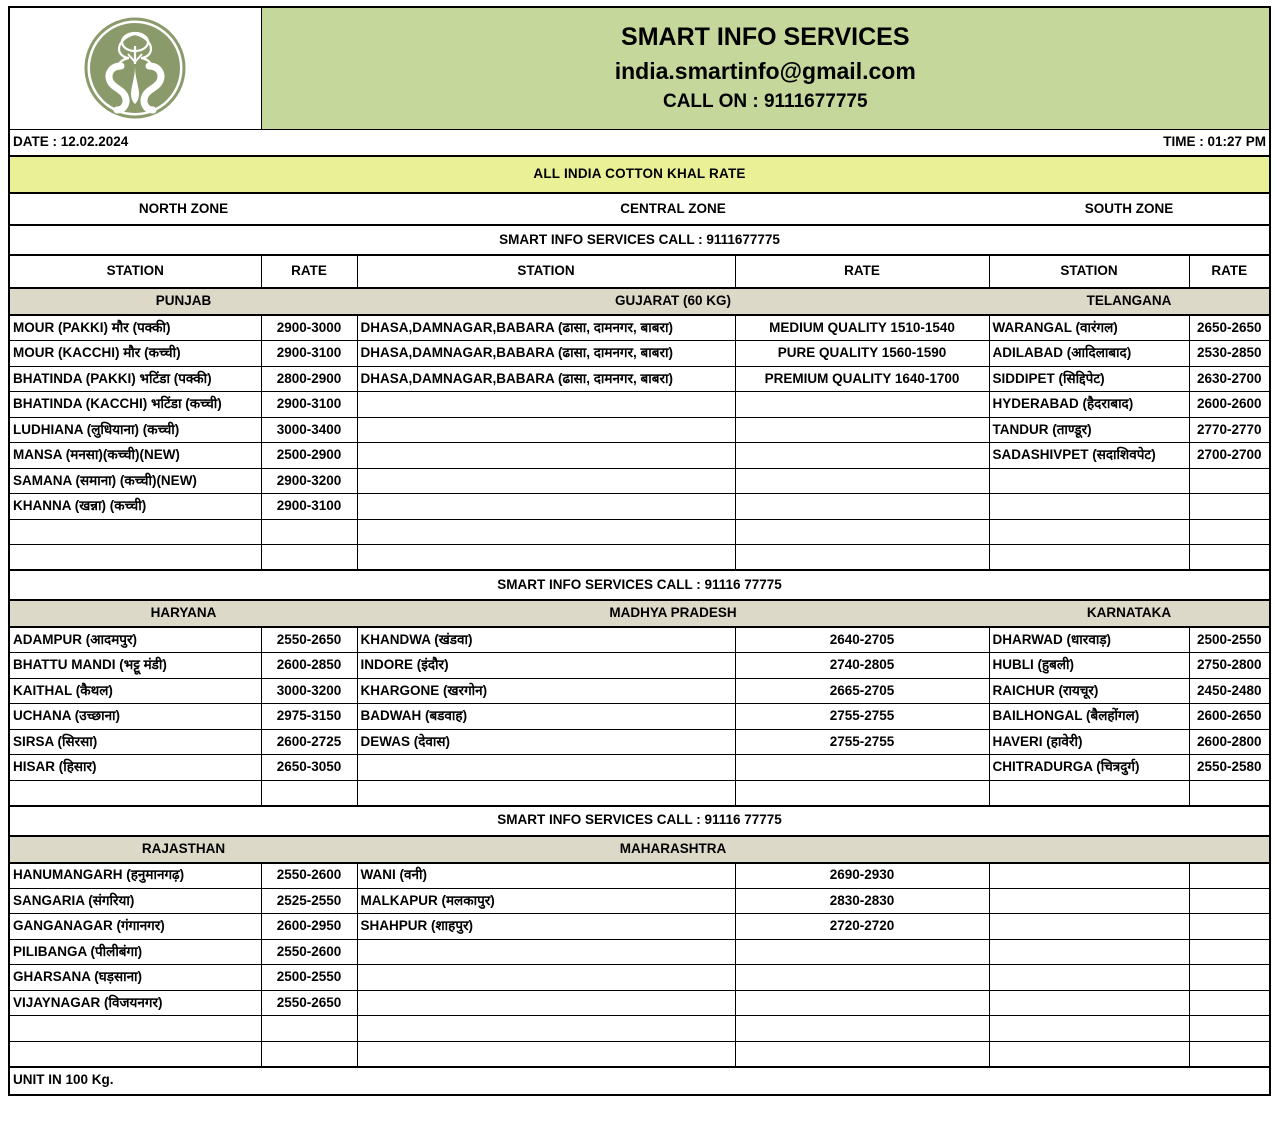 This screenshot has height=1129, width=1277. I want to click on table-row: PILIBANGA (पीलीबंगा) 2550-2600, so click(640, 951).